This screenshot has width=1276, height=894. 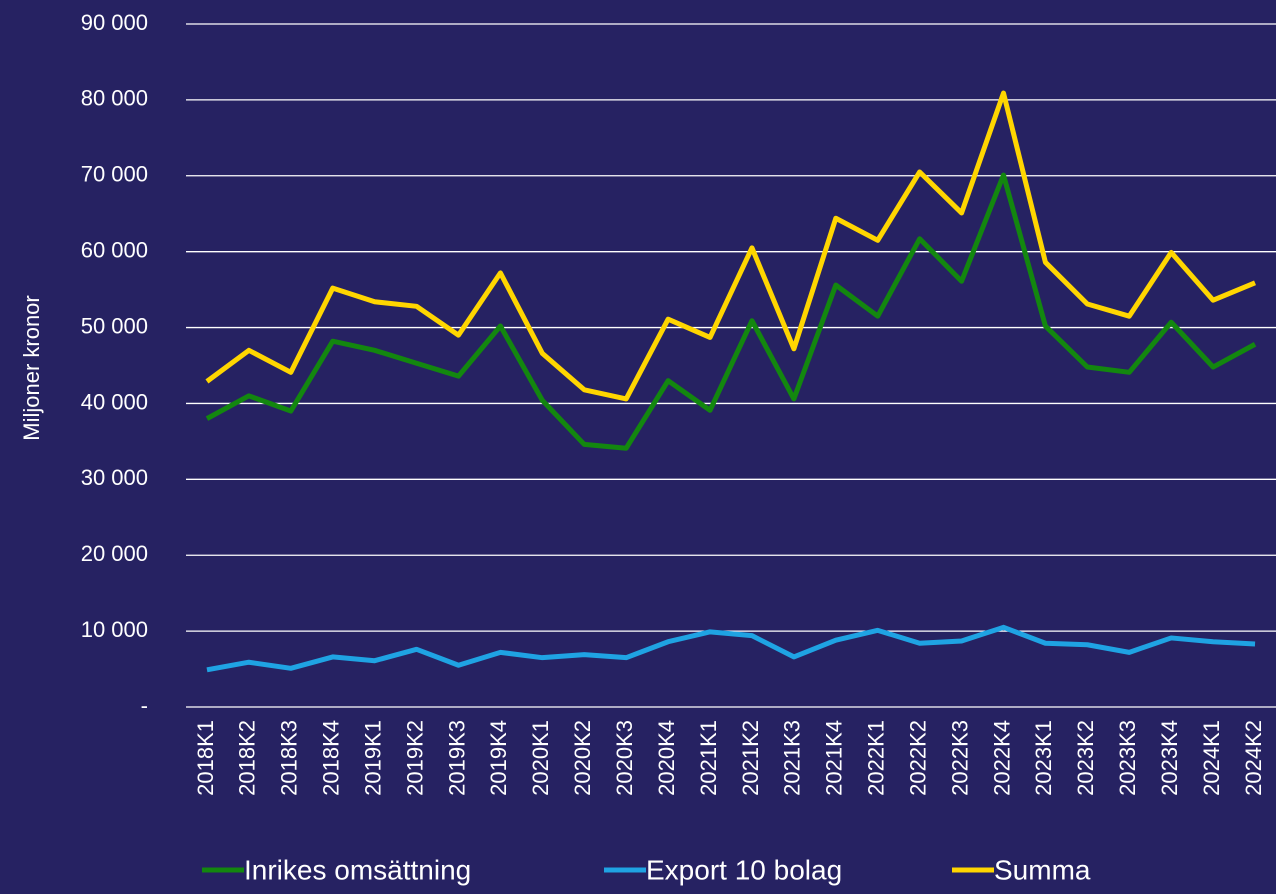 What do you see at coordinates (1253, 758) in the screenshot?
I see `x-tick-label: 2024K2` at bounding box center [1253, 758].